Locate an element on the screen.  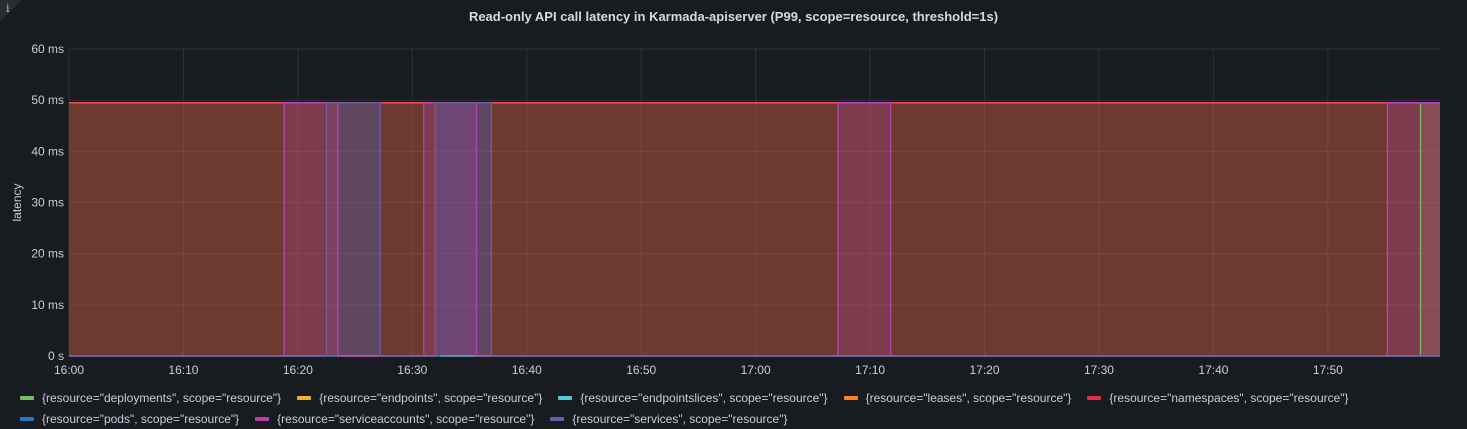
x-tick-label: 17:50 is located at coordinates (1328, 370).